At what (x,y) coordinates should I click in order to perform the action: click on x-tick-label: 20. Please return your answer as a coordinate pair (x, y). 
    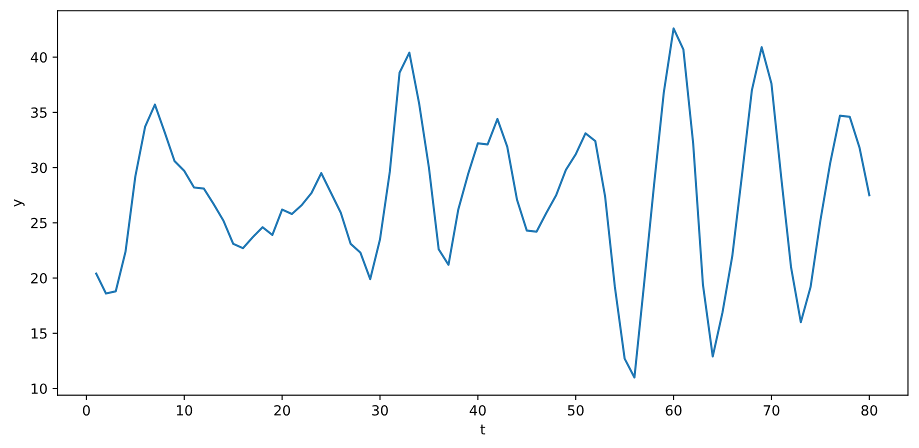
    Looking at the image, I should click on (282, 410).